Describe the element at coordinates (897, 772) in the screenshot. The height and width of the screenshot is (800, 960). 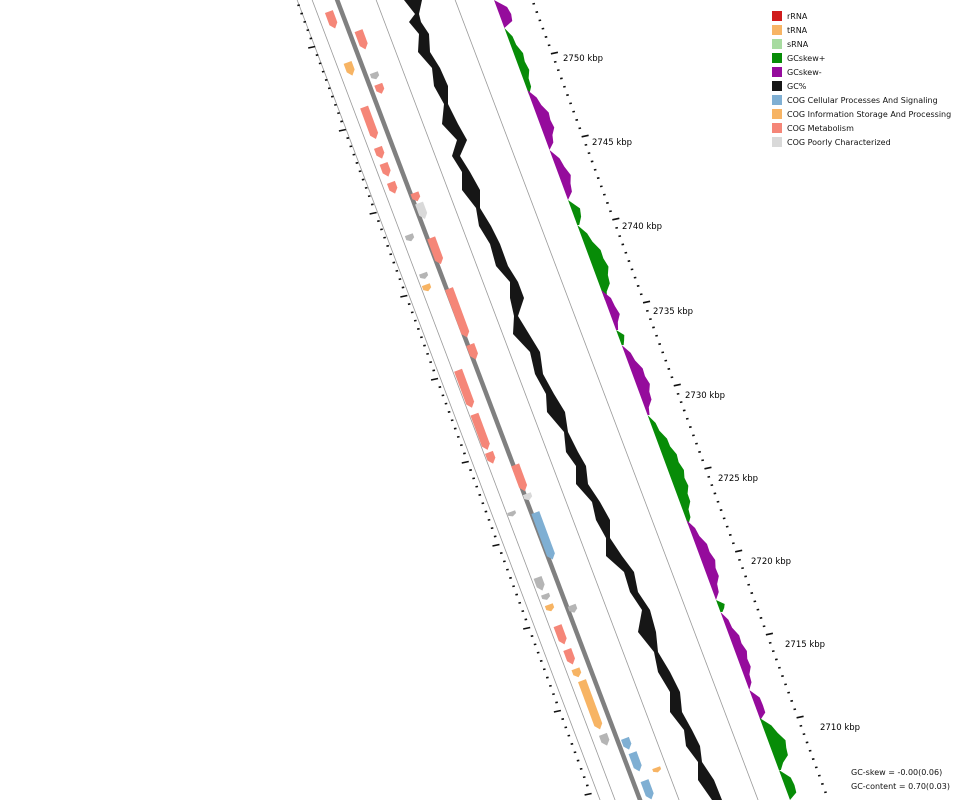
I see `gc-skew-stat: GC-skew = -0.00(0.06)` at that location.